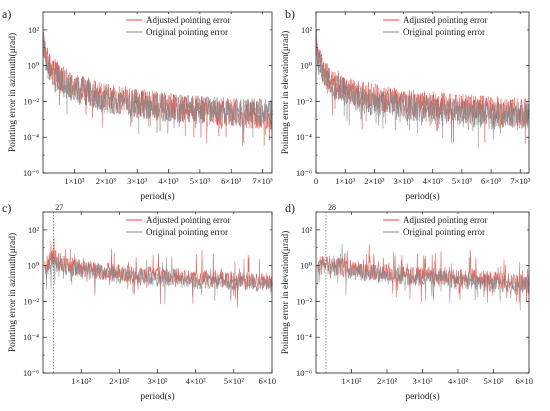  What do you see at coordinates (231, 181) in the screenshot?
I see `x-tick-label: 6×10³` at bounding box center [231, 181].